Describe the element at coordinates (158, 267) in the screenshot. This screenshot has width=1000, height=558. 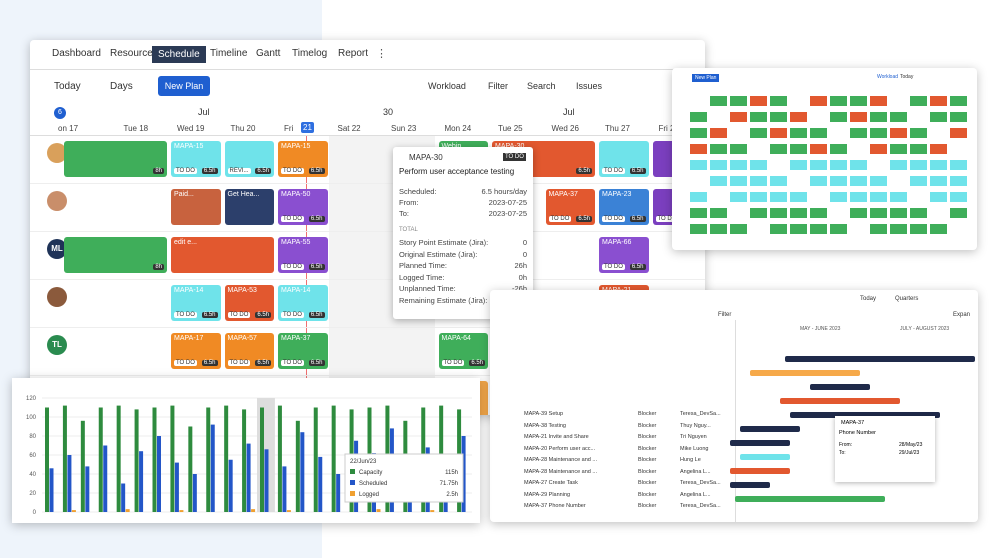
I see `hours: 8h` at that location.